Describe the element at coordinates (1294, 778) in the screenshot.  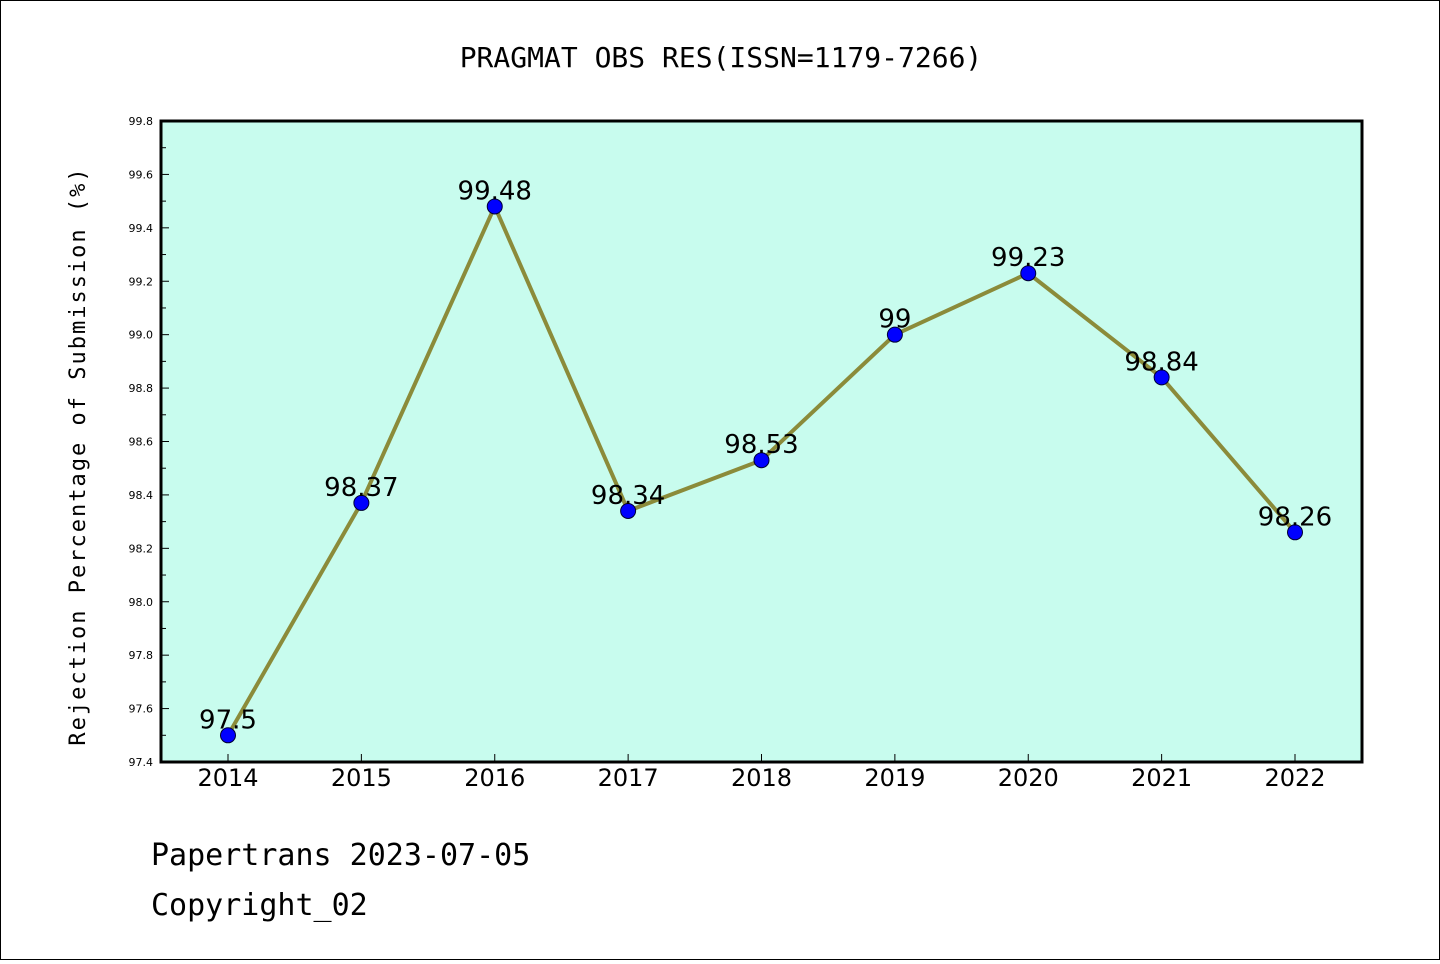
I see `x-tick-label: 2022` at that location.